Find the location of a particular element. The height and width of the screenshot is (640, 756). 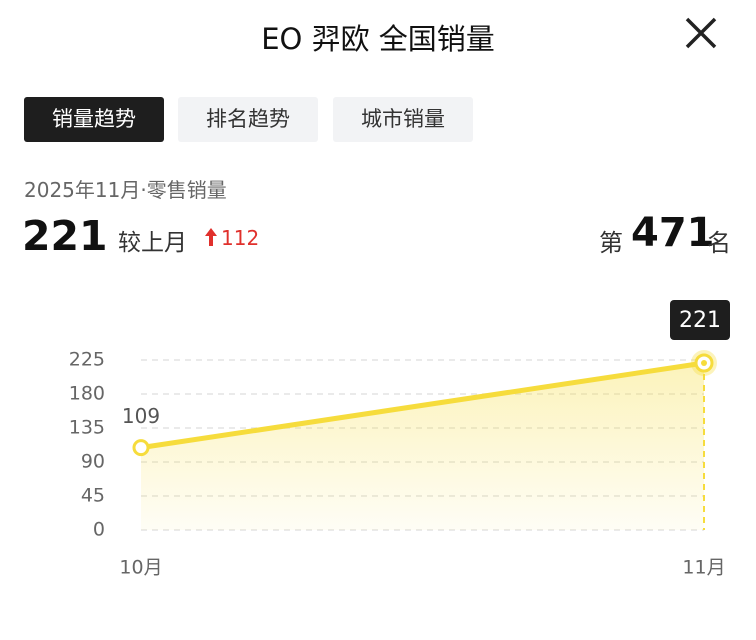

point is located at coordinates (141, 448).